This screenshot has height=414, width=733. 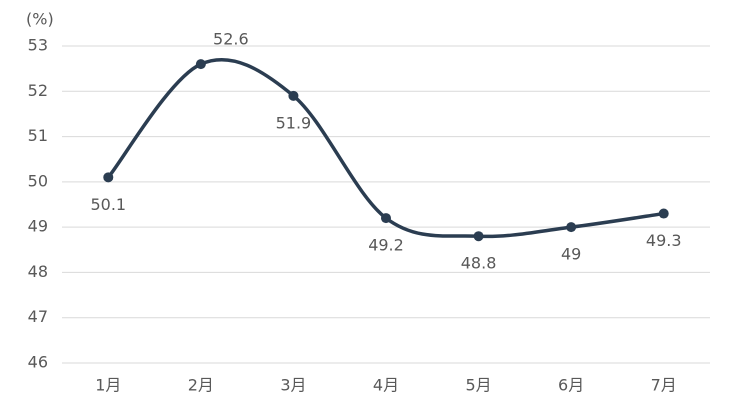 What do you see at coordinates (571, 254) in the screenshot?
I see `data-label: 49` at bounding box center [571, 254].